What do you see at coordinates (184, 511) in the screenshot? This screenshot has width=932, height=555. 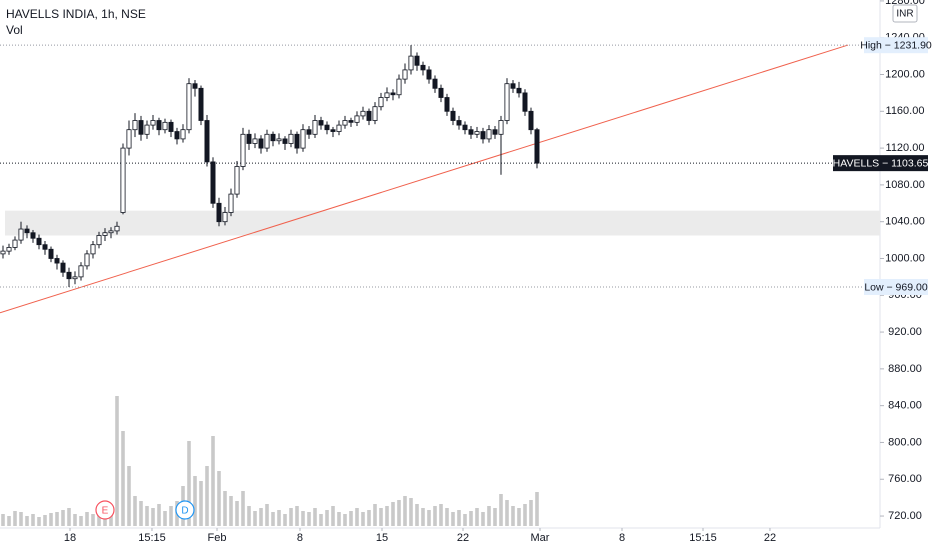 I see `event-label: D` at bounding box center [184, 511].